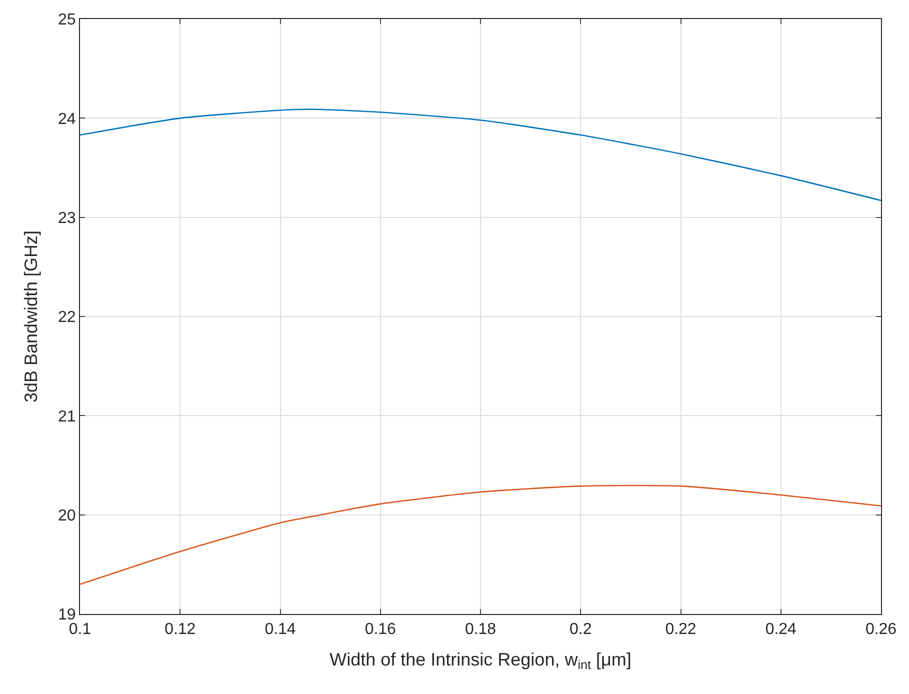 Image resolution: width=909 pixels, height=694 pixels. What do you see at coordinates (480, 629) in the screenshot?
I see `x-tick-label: 0.18` at bounding box center [480, 629].